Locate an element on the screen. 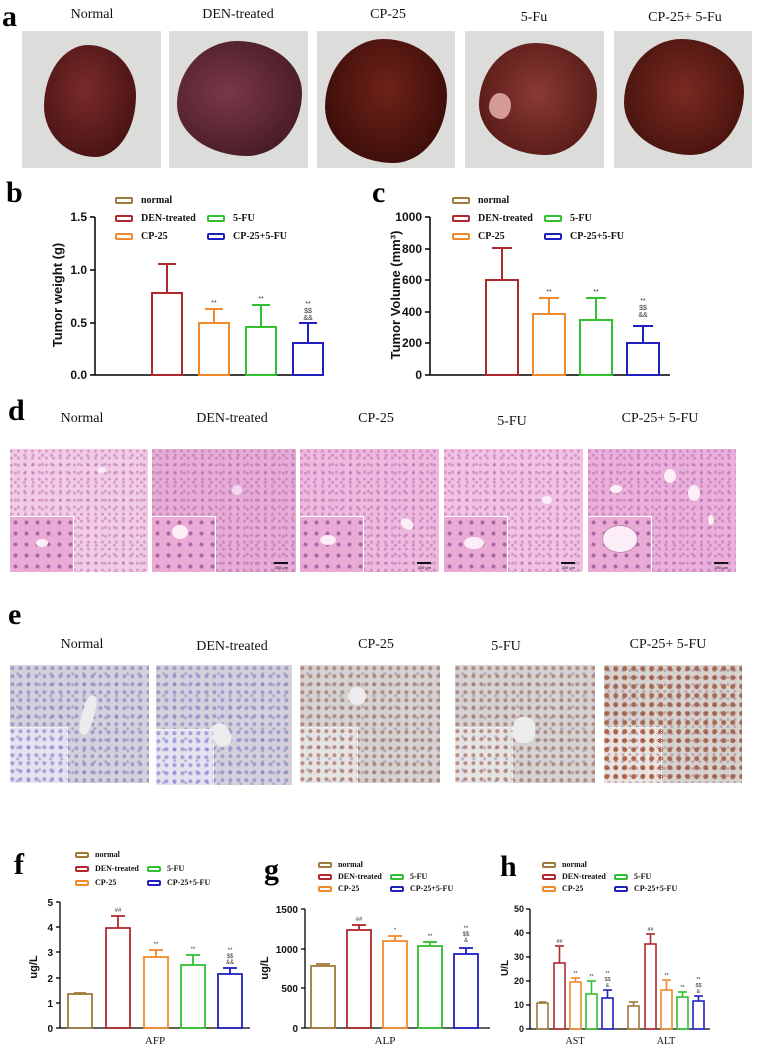 The width and height of the screenshot is (761, 1057). scale-bar is located at coordinates (721, 563).